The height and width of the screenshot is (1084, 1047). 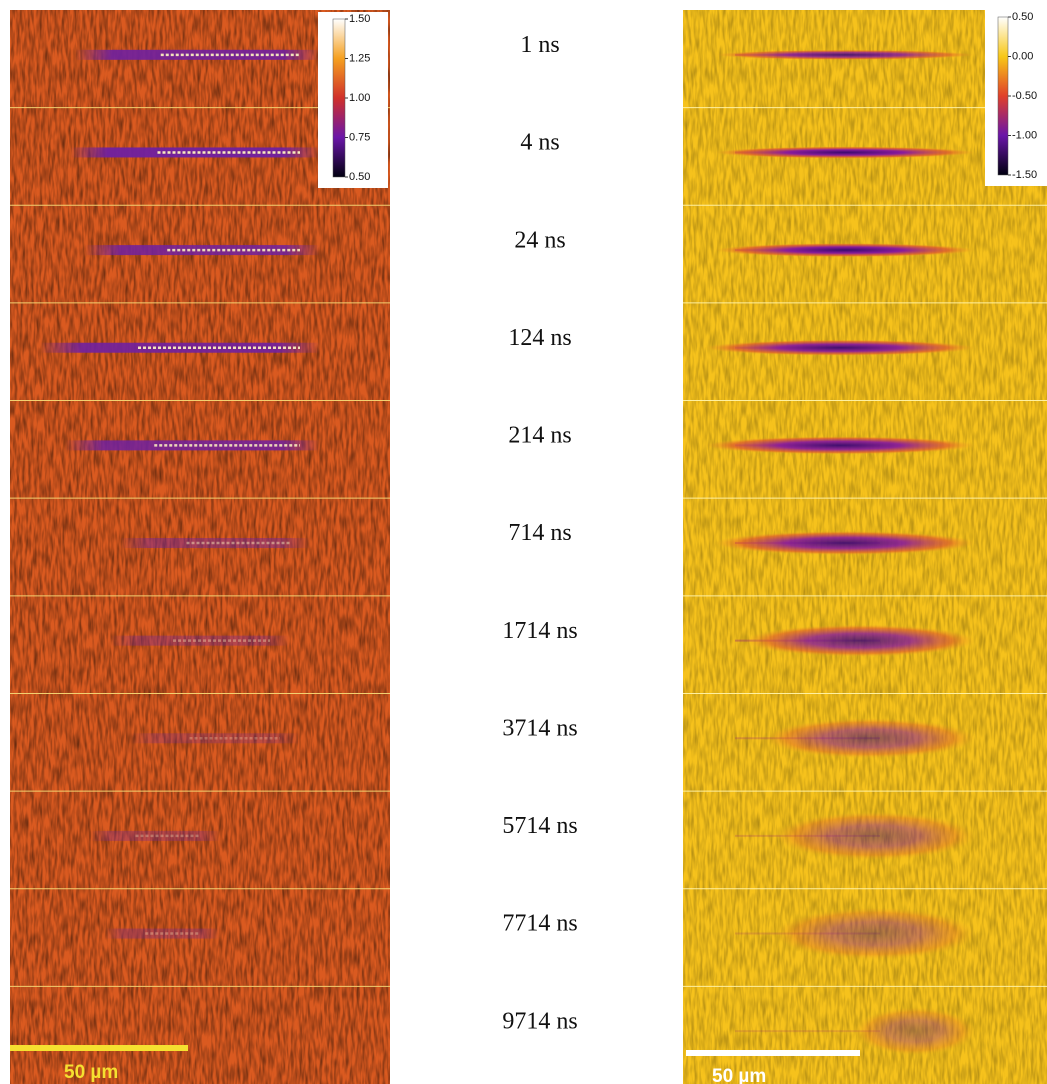 What do you see at coordinates (539, 728) in the screenshot?
I see `time-label: 3714 ns` at bounding box center [539, 728].